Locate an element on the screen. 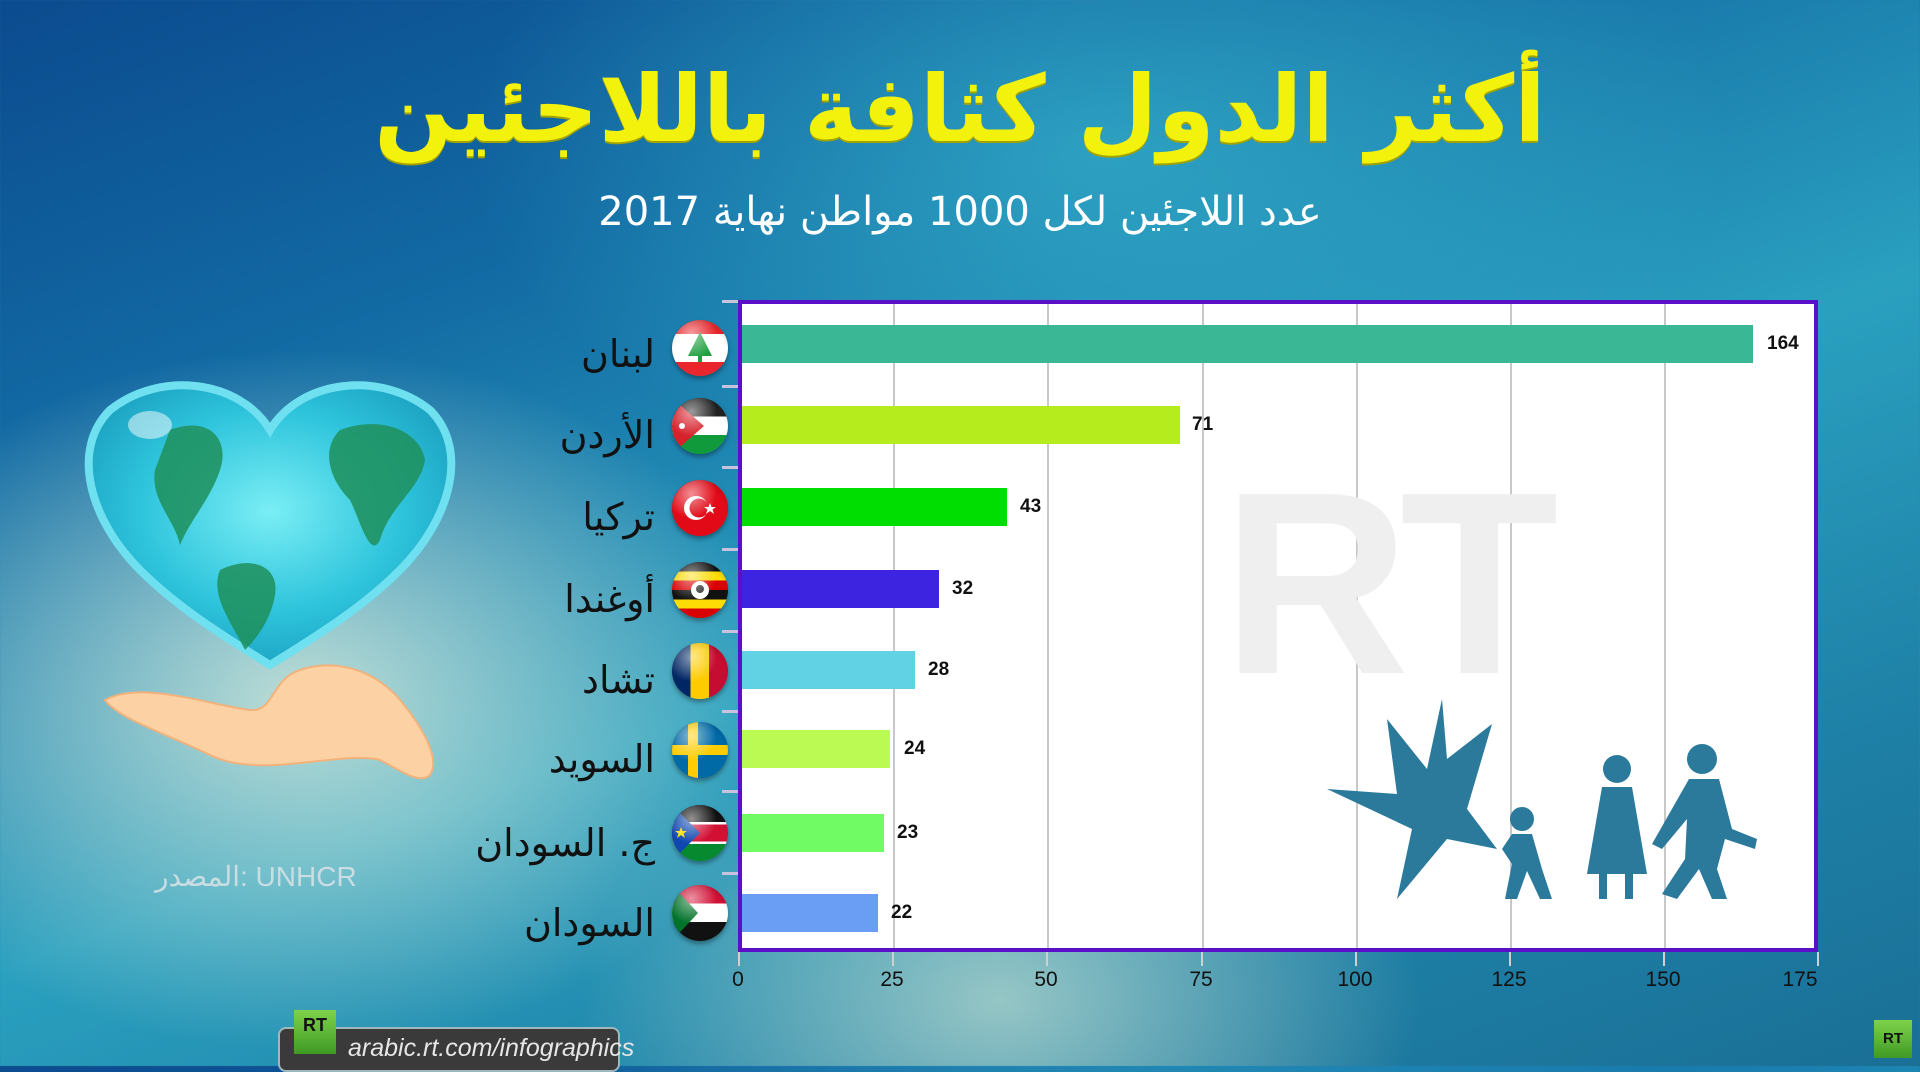  flag-chad-icon is located at coordinates (700, 671).